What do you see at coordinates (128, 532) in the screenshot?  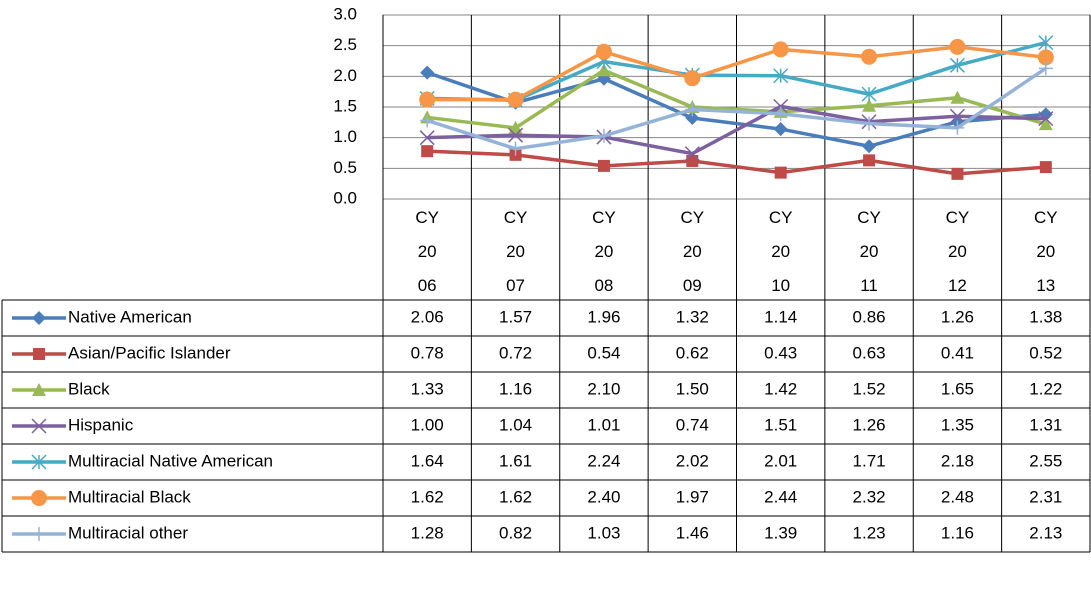 I see `legend-label: Multiracial other` at bounding box center [128, 532].